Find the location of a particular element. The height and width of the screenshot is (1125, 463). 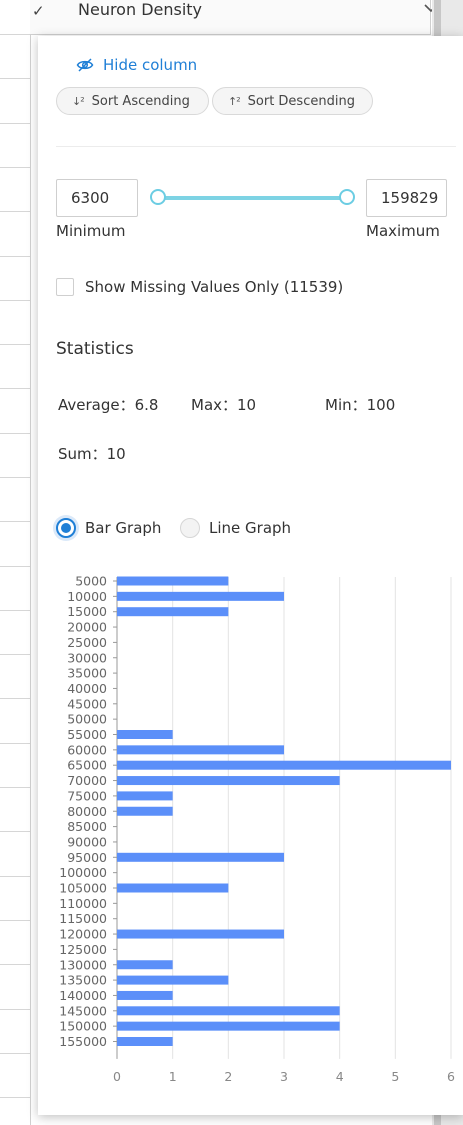

y-tick-label: 10000 is located at coordinates (87, 596).